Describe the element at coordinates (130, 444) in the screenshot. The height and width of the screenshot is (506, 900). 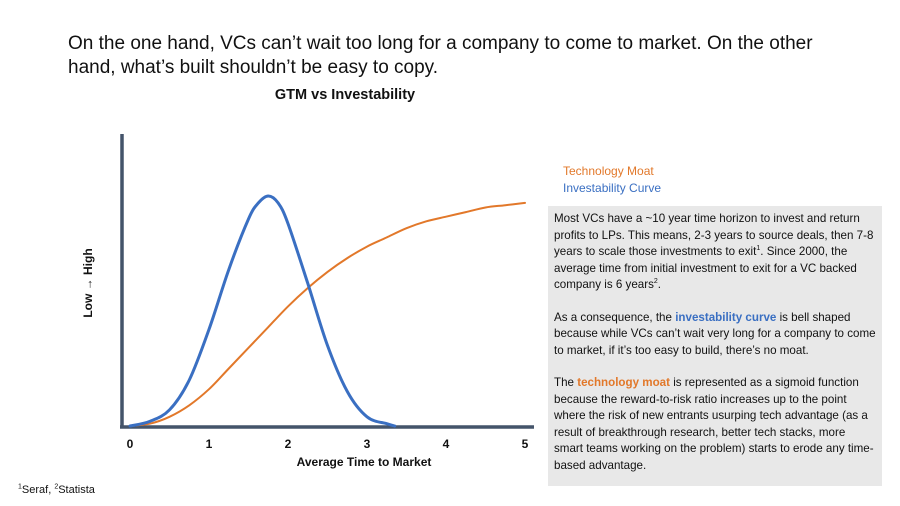
I see `x-tick-label: 0` at that location.